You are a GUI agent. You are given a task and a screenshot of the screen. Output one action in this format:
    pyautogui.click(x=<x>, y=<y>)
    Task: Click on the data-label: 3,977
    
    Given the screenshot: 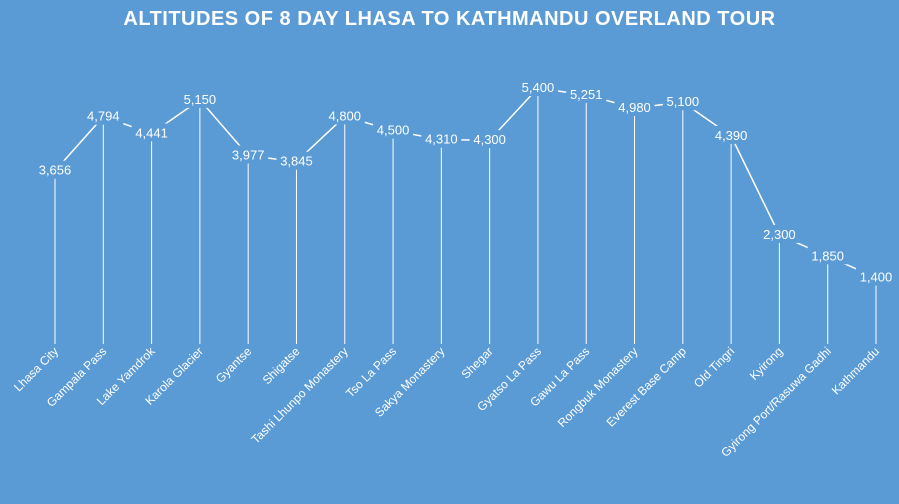 What is the action you would take?
    pyautogui.click(x=248, y=154)
    